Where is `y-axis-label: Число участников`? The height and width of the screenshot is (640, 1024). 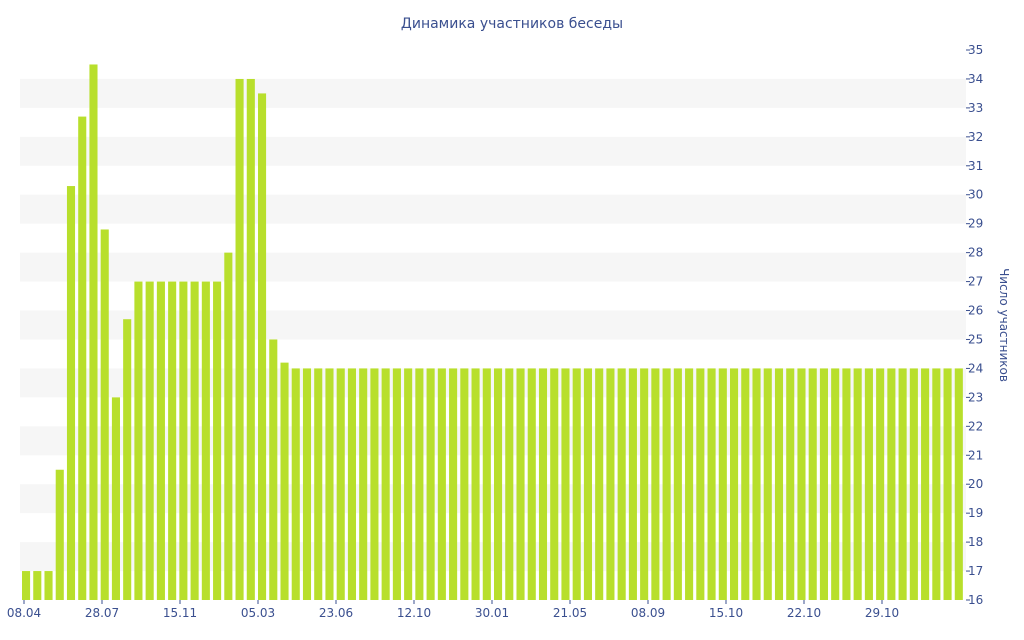 y-axis-label: Число участников is located at coordinates (1004, 325).